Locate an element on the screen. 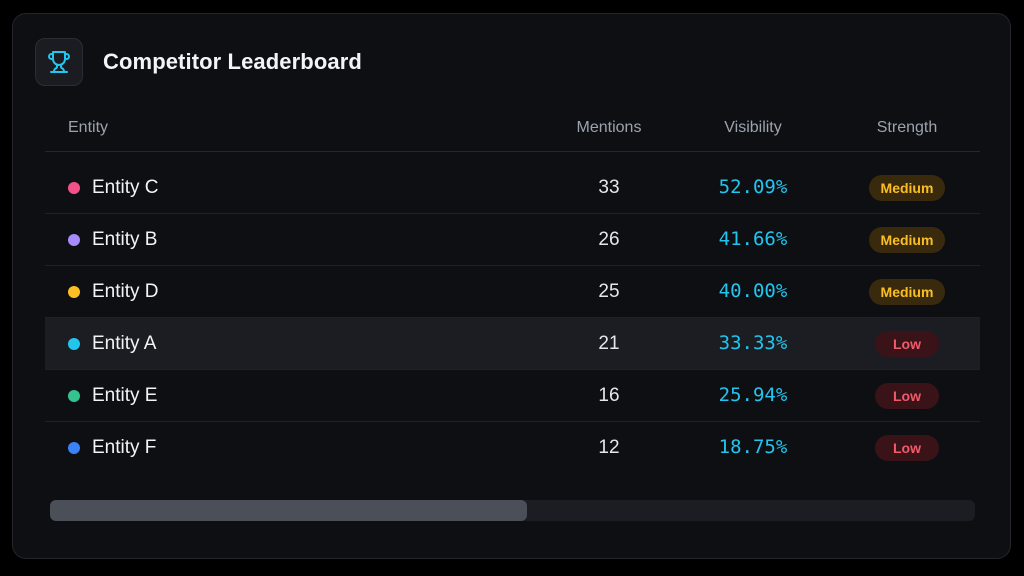 This screenshot has height=576, width=1024. card-title: Competitor Leaderboard is located at coordinates (232, 61).